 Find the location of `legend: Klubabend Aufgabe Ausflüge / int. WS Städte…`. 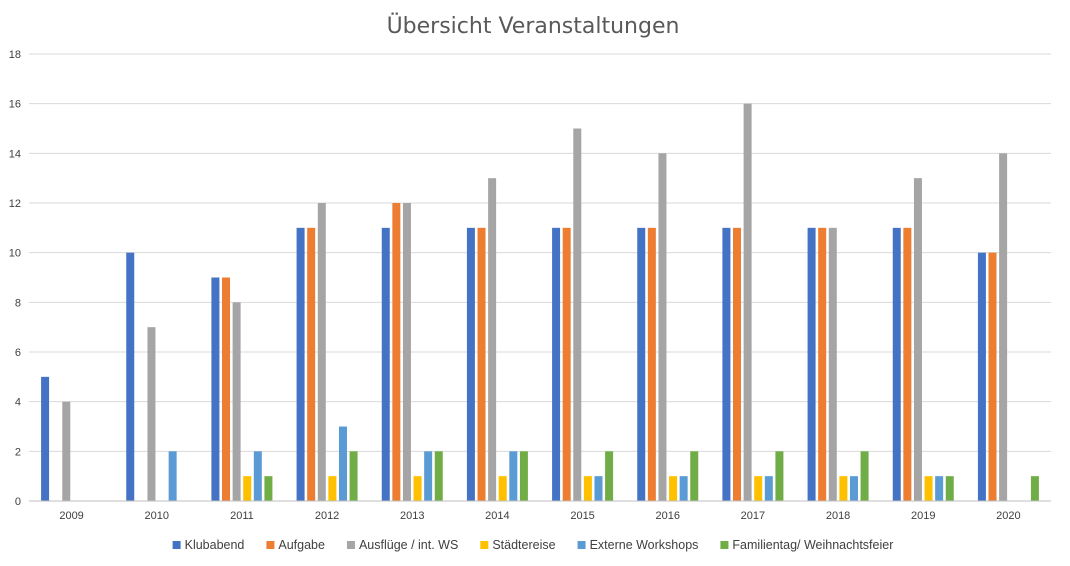

legend: Klubabend Aufgabe Ausflüge / int. WS Städte… is located at coordinates (532, 545).